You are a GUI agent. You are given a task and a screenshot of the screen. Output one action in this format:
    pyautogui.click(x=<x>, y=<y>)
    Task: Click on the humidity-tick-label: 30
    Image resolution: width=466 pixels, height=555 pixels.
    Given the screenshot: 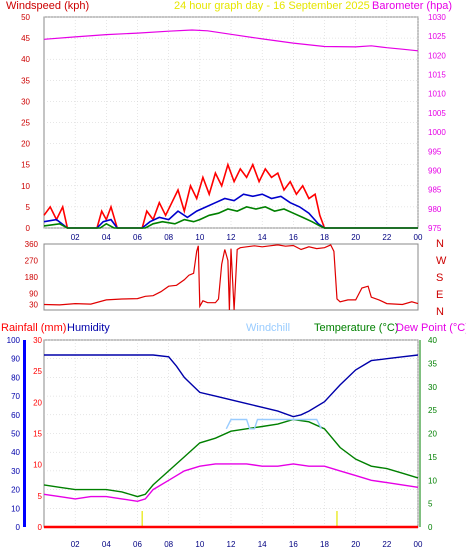 What is the action you would take?
    pyautogui.click(x=15, y=471)
    